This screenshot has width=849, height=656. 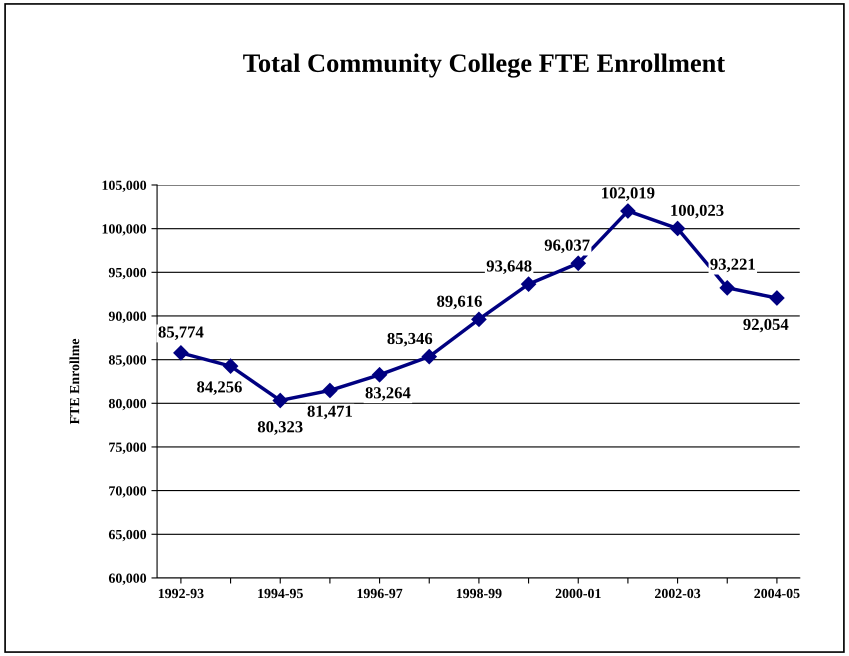 I want to click on text: 100,023, so click(x=697, y=211).